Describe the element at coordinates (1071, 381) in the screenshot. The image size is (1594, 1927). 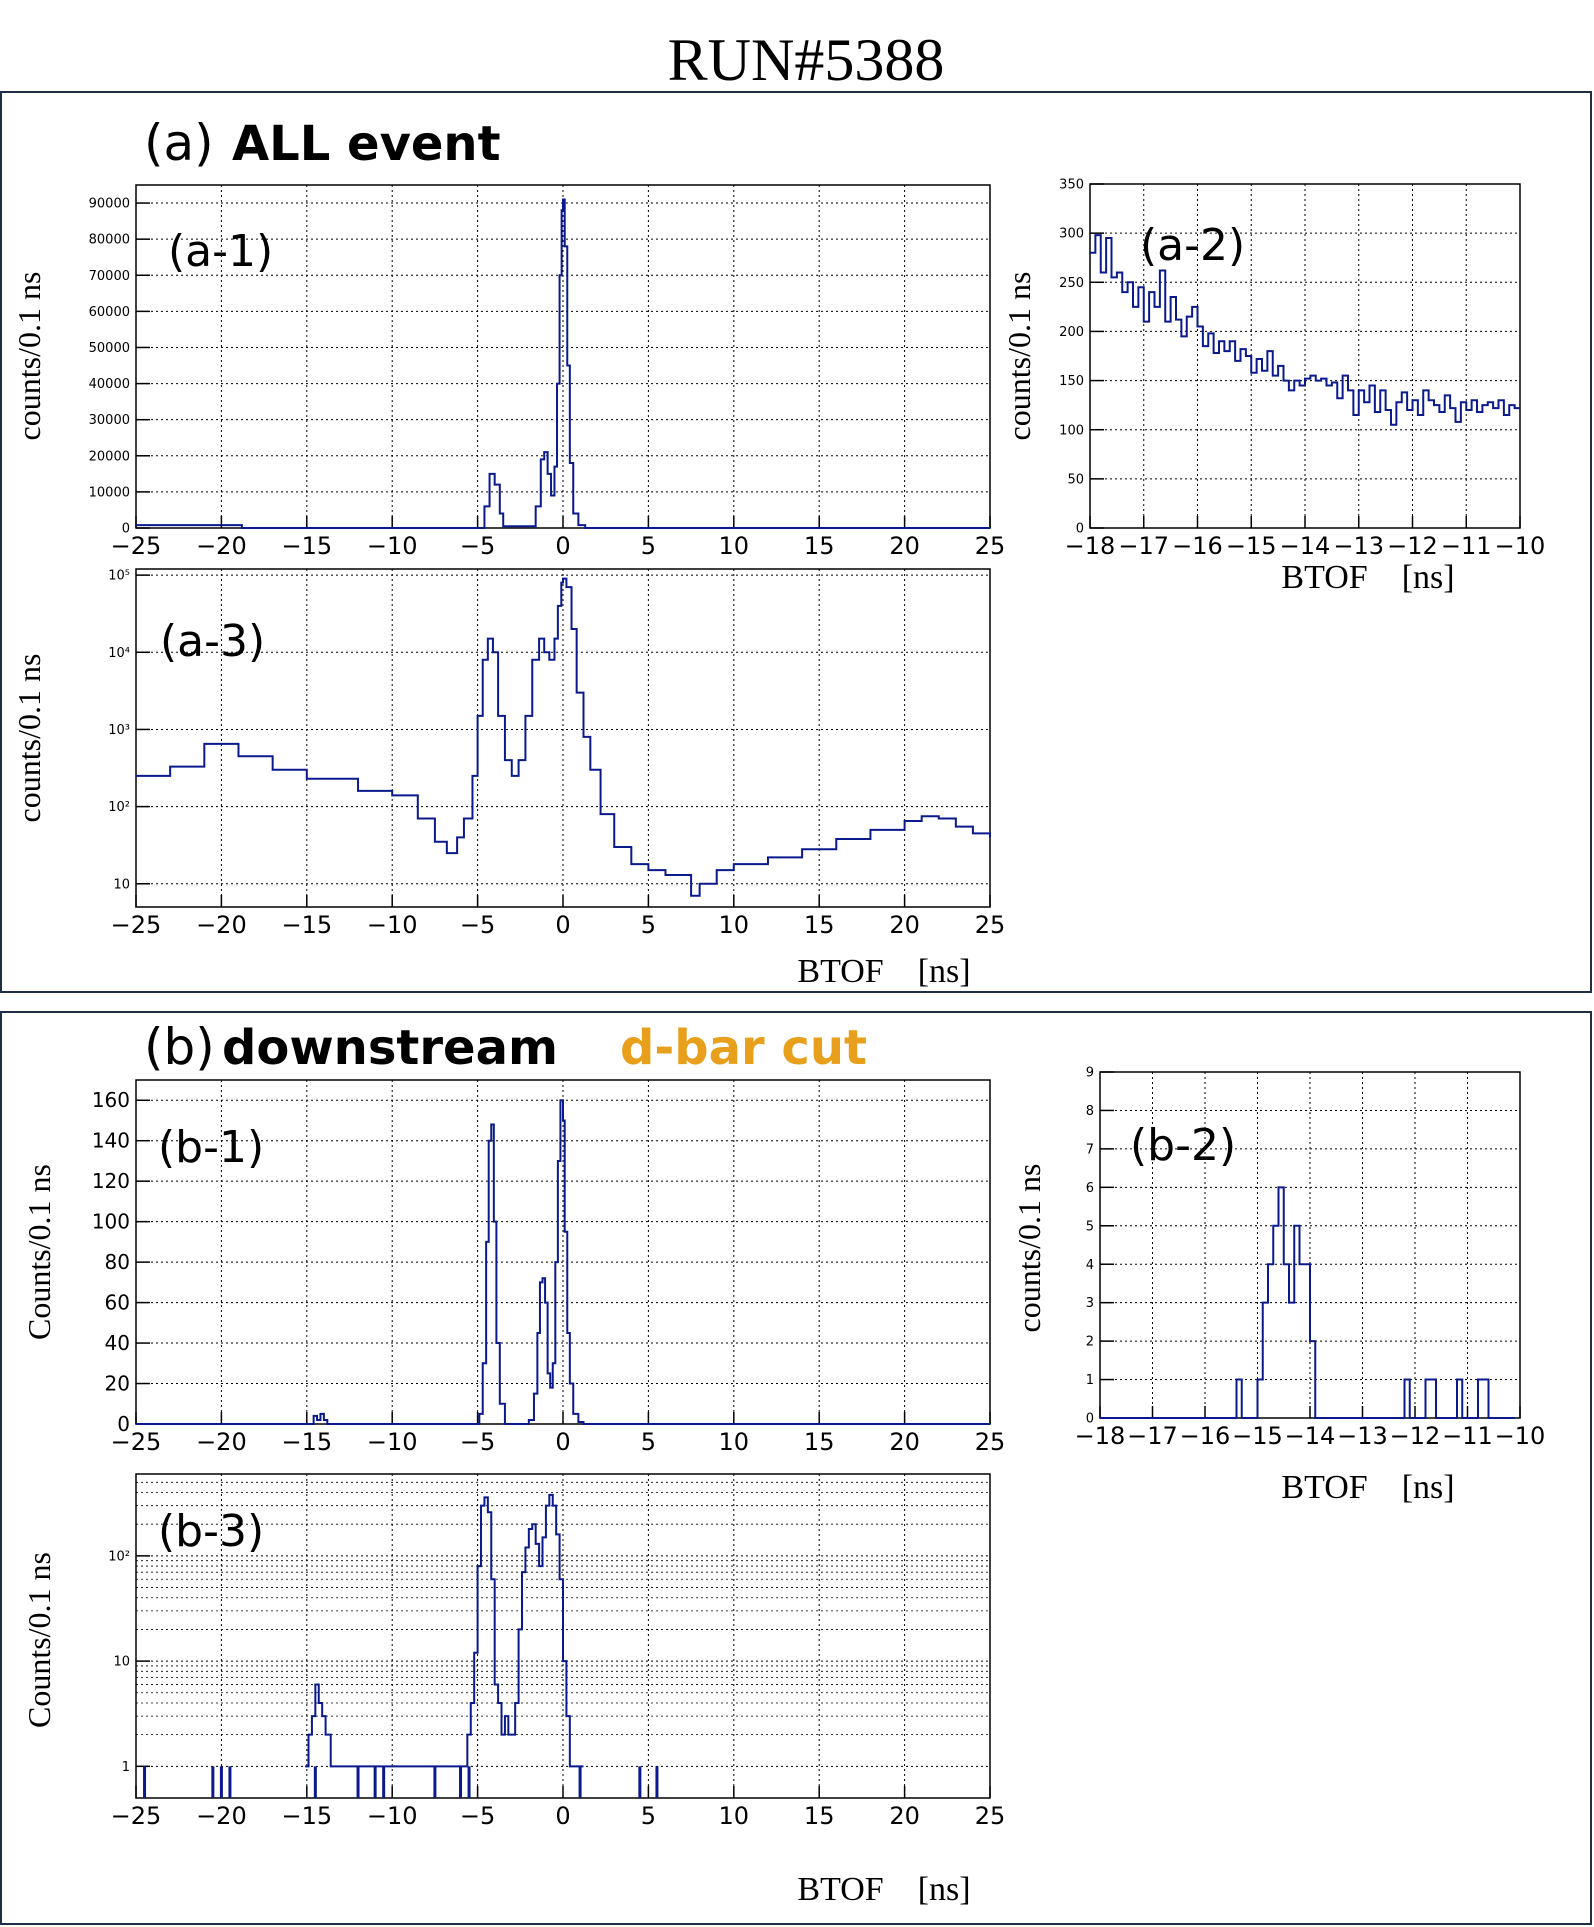
I see `y-tick-label: 150` at that location.